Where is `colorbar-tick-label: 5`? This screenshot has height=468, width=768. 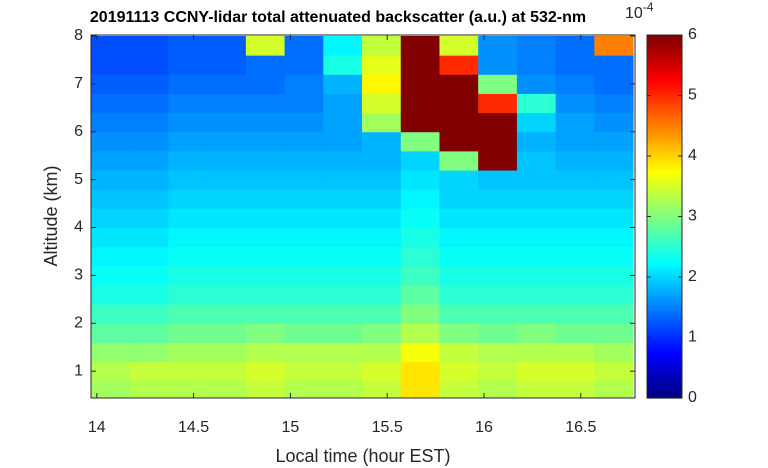 colorbar-tick-label: 5 is located at coordinates (692, 95).